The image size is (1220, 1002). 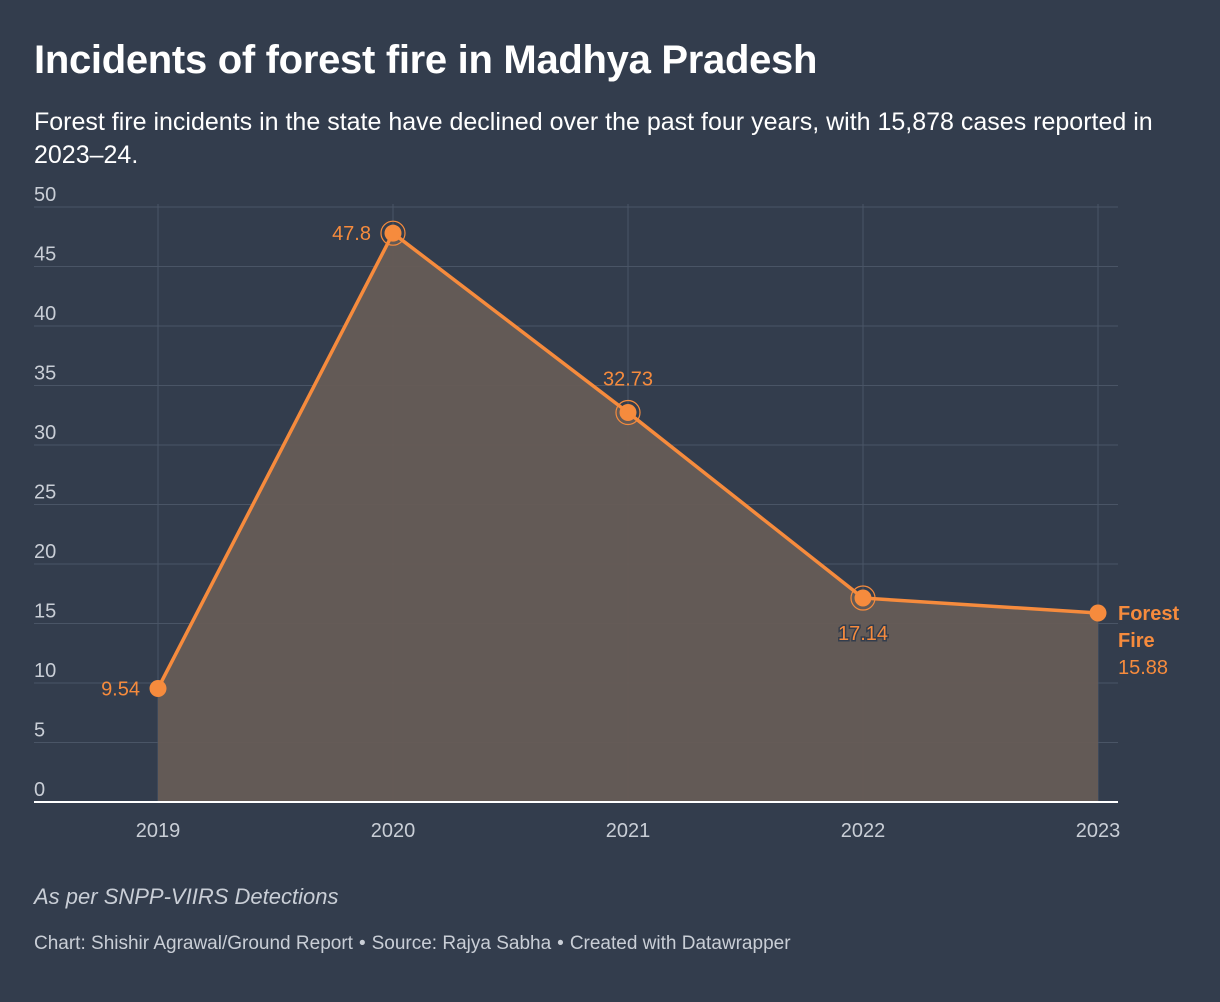 I want to click on datawrapper-link: Created with Datawrapper, so click(x=680, y=943).